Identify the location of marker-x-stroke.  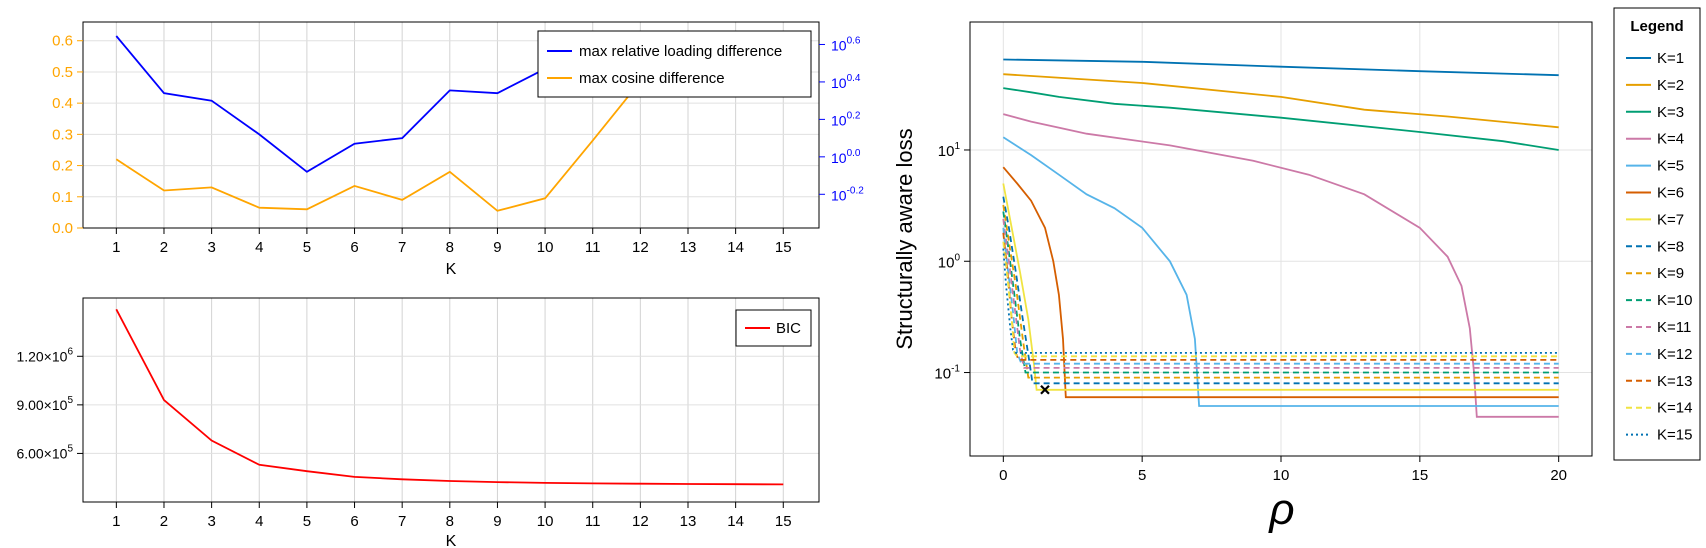
(1045, 389).